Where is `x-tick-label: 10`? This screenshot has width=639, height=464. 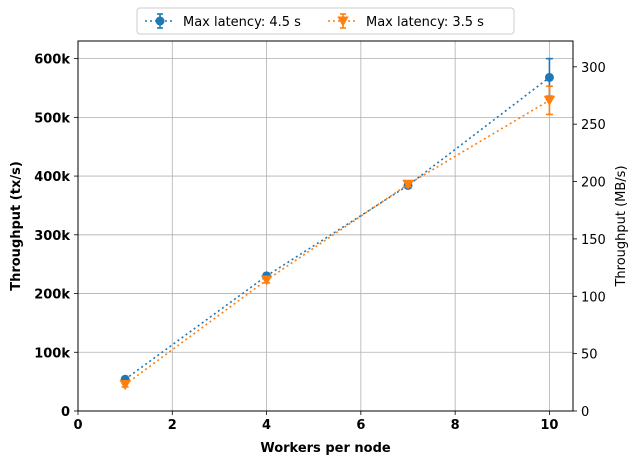
x-tick-label: 10 is located at coordinates (549, 425).